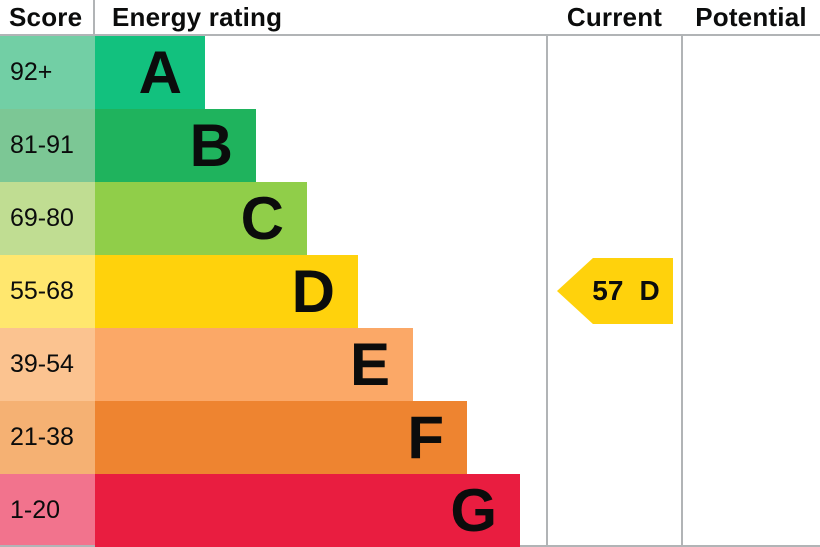 This screenshot has width=820, height=547. I want to click on header-potential: Potential, so click(751, 16).